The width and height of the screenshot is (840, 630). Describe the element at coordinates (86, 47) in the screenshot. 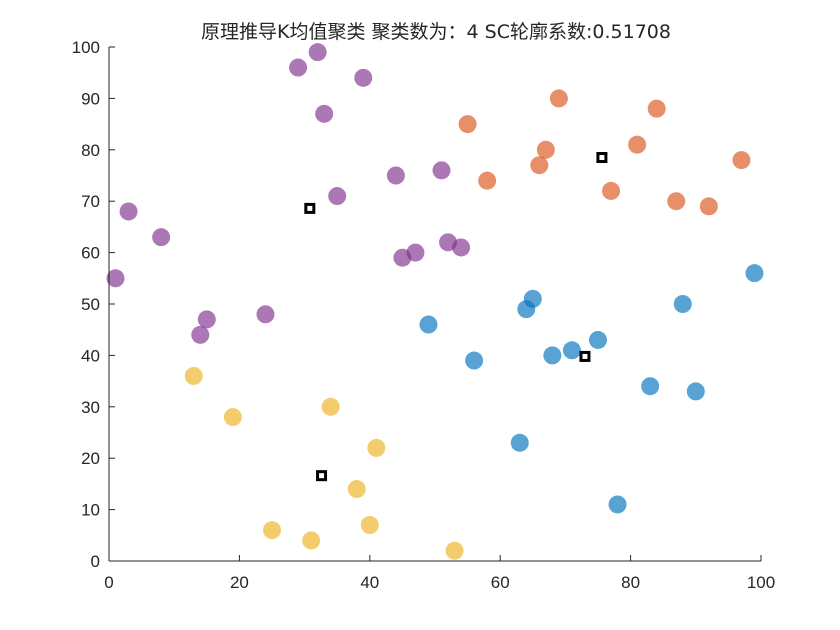

I see `y-tick-label: 100` at that location.